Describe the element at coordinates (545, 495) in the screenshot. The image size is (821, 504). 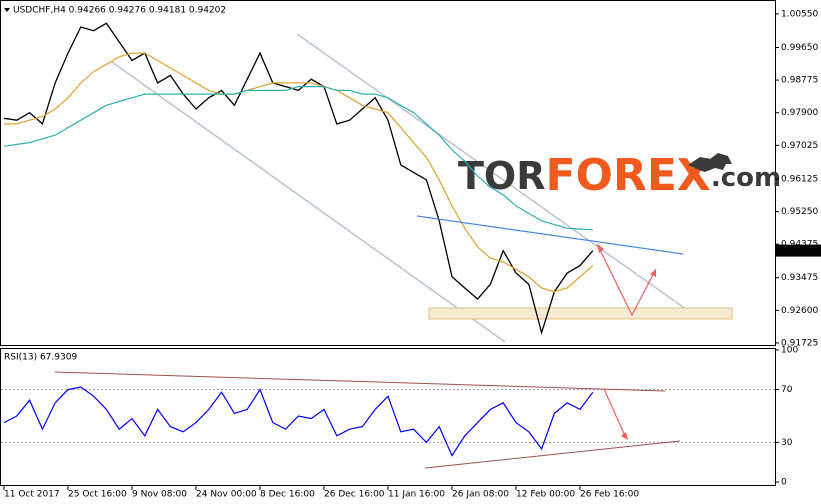
I see `x-tick-label: 12 Feb 00:00` at that location.